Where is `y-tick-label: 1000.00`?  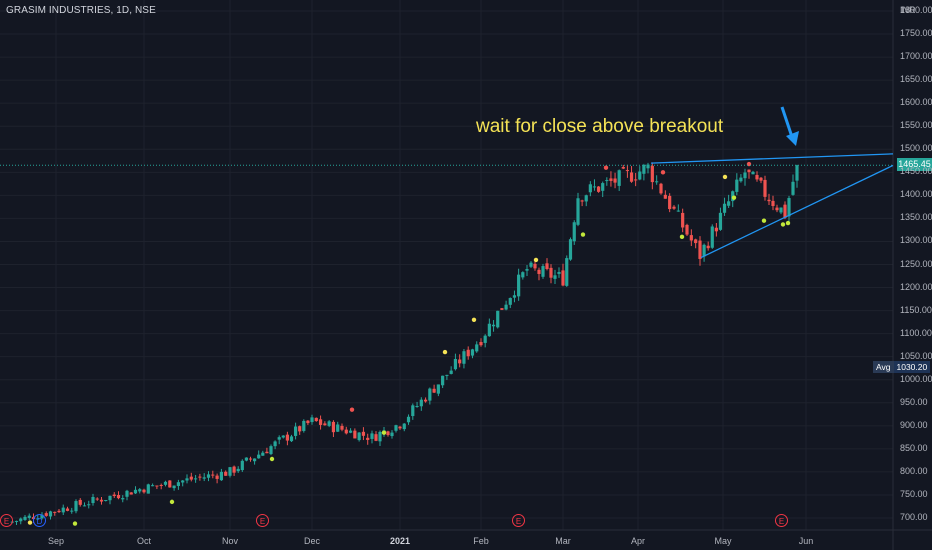 y-tick-label: 1000.00 is located at coordinates (916, 378).